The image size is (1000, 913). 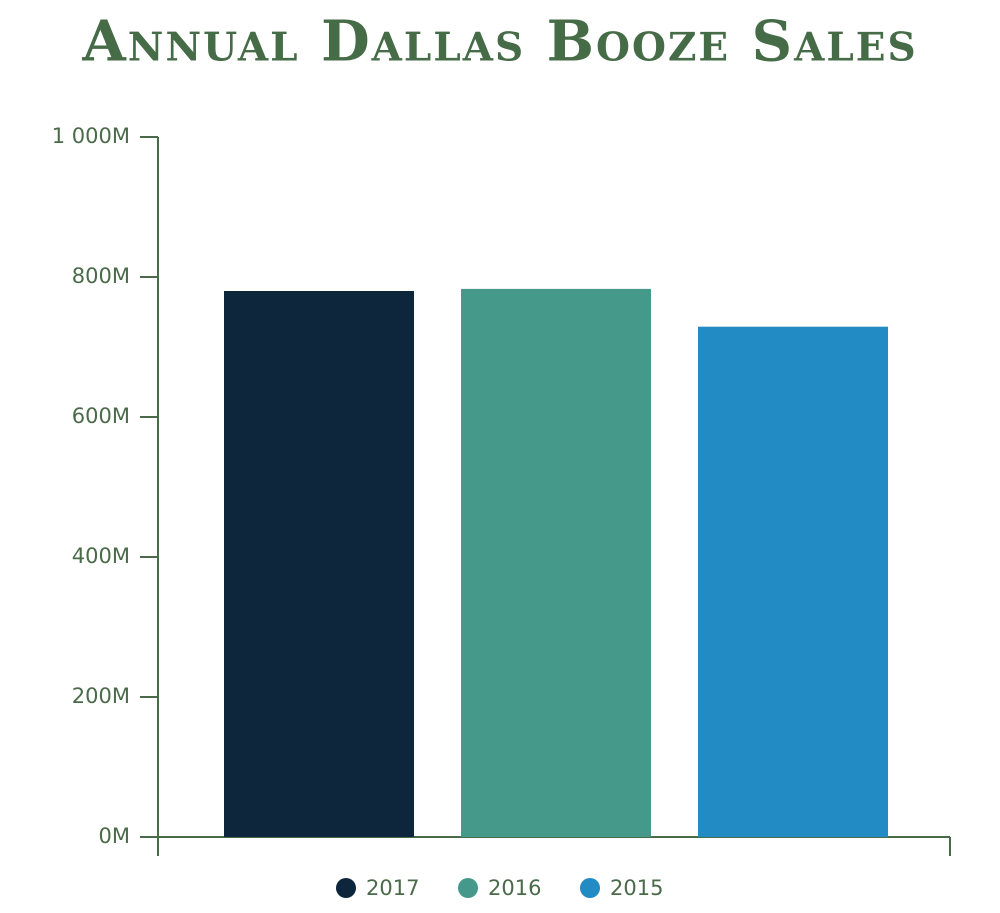 I want to click on legend-label: 2015, so click(x=636, y=888).